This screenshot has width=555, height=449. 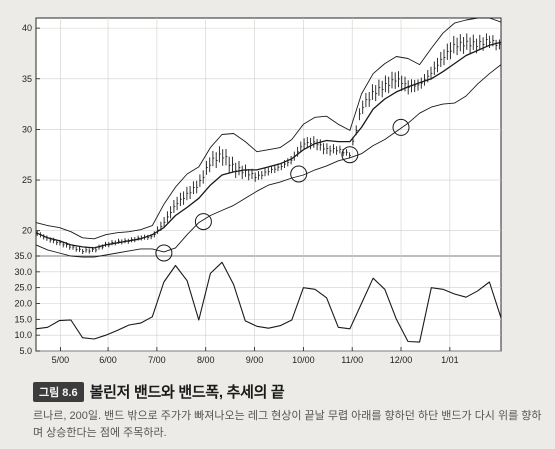 I want to click on price-y-tick-label: 35, so click(x=27, y=79).